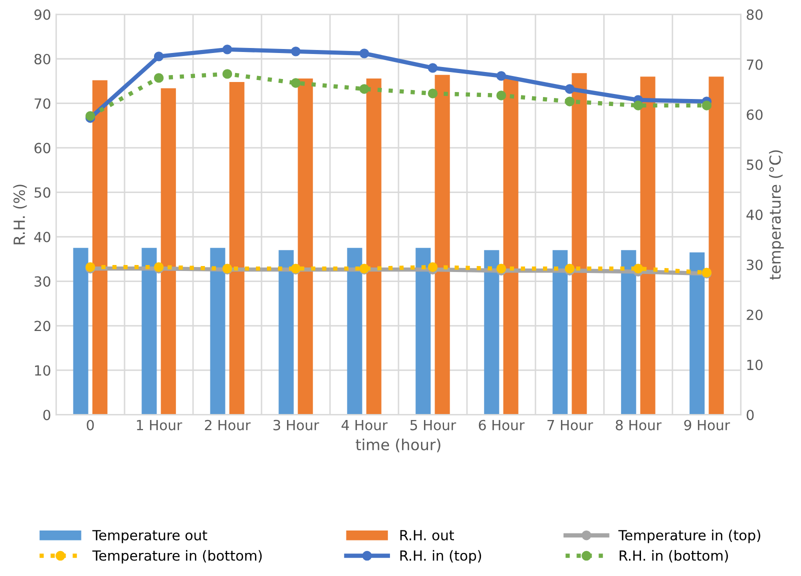  What do you see at coordinates (42, 192) in the screenshot?
I see `y-tick-label: 50` at bounding box center [42, 192].